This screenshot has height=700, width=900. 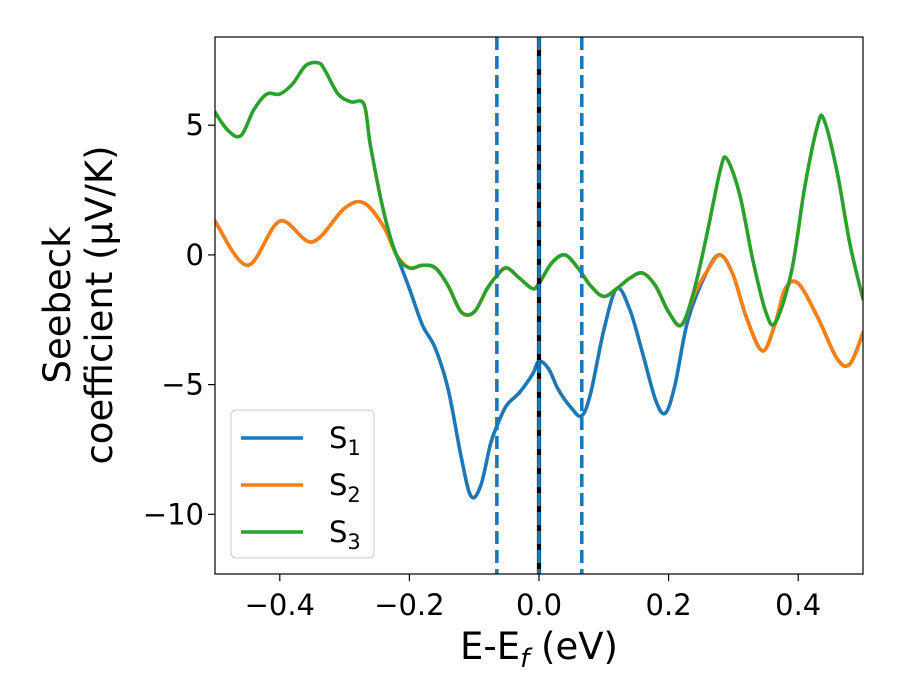 What do you see at coordinates (182, 385) in the screenshot?
I see `y-tick-label: −5` at bounding box center [182, 385].